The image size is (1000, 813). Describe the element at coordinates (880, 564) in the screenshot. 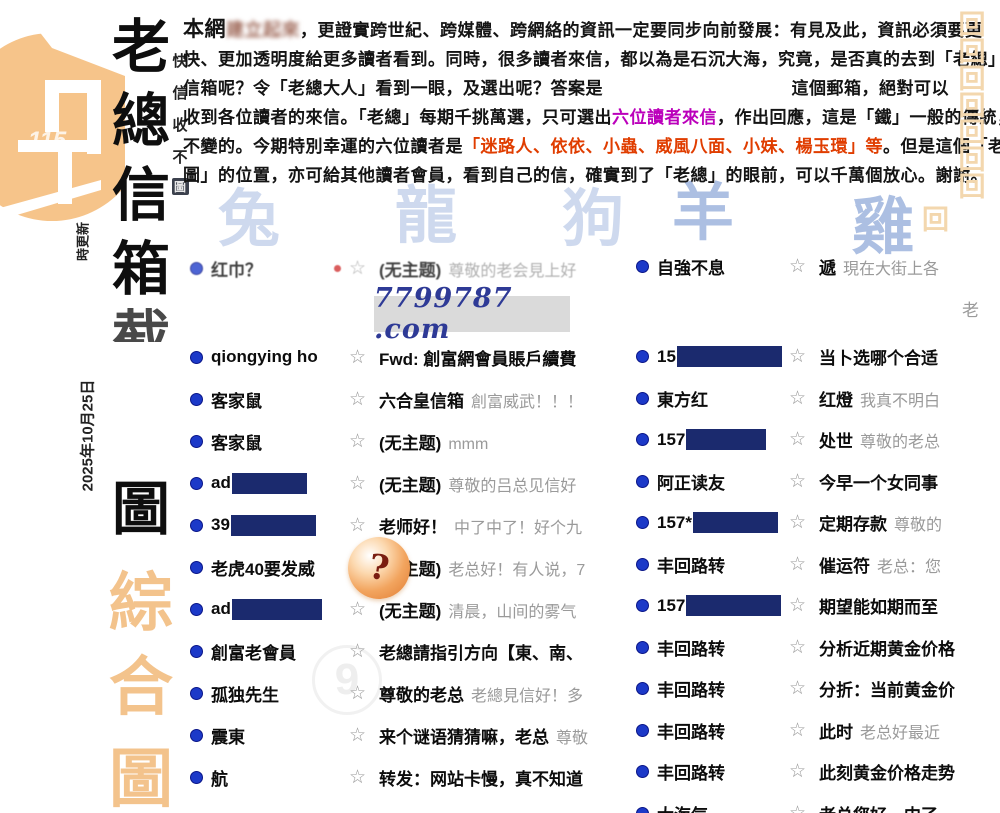

I see `subject: 催运符 老总：您` at that location.